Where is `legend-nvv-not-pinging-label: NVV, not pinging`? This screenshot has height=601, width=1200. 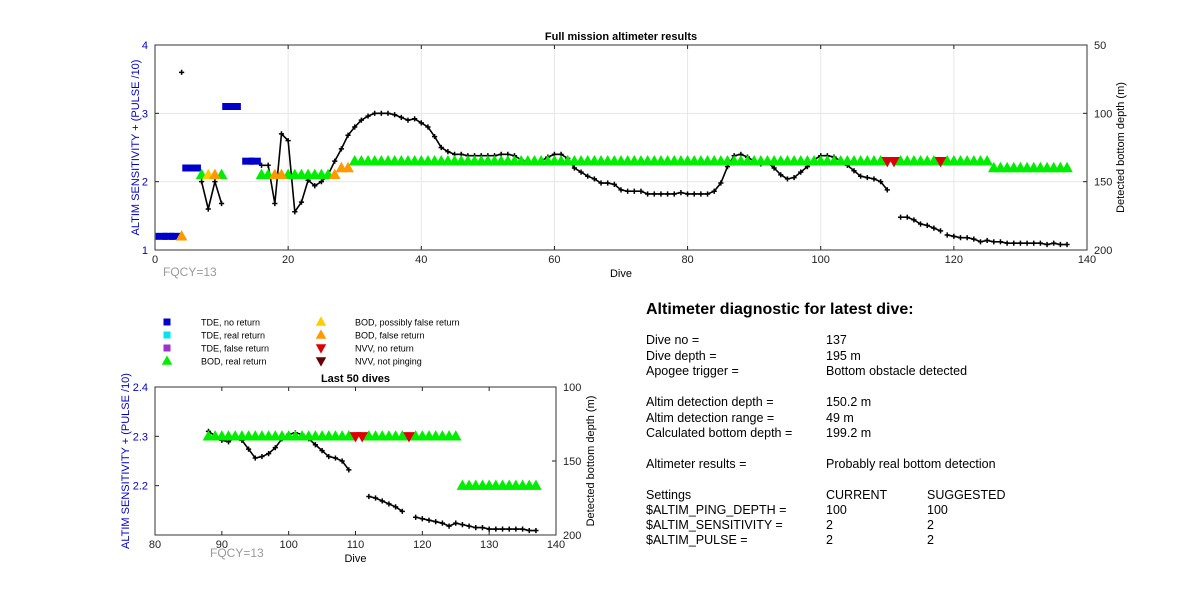
legend-nvv-not-pinging-label: NVV, not pinging is located at coordinates (388, 362).